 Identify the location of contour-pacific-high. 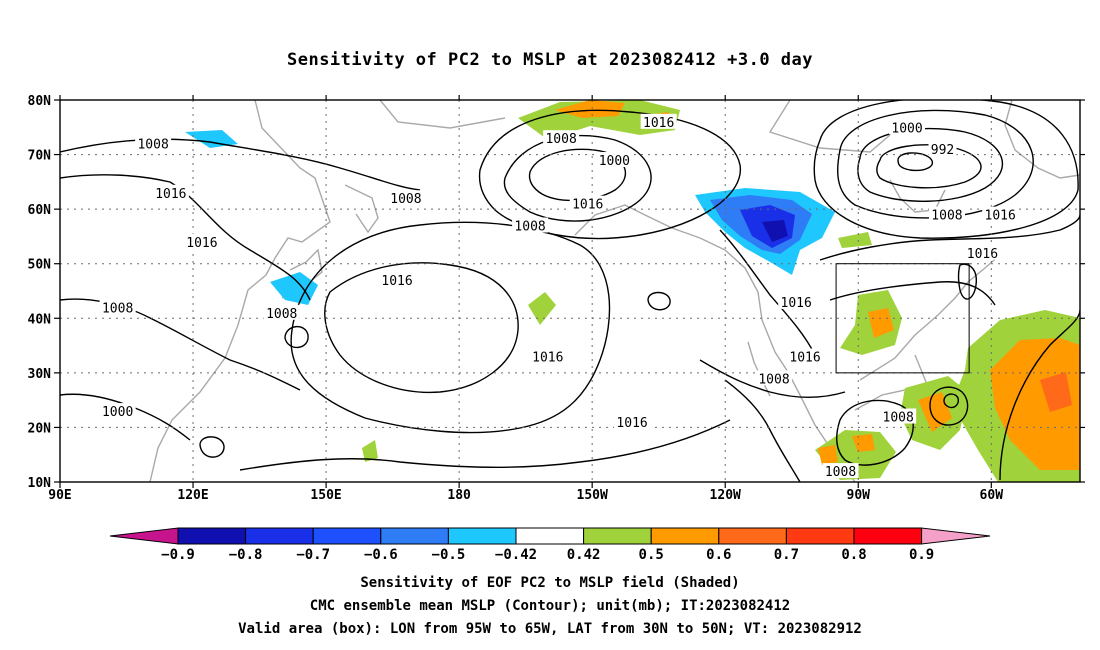
(421, 328).